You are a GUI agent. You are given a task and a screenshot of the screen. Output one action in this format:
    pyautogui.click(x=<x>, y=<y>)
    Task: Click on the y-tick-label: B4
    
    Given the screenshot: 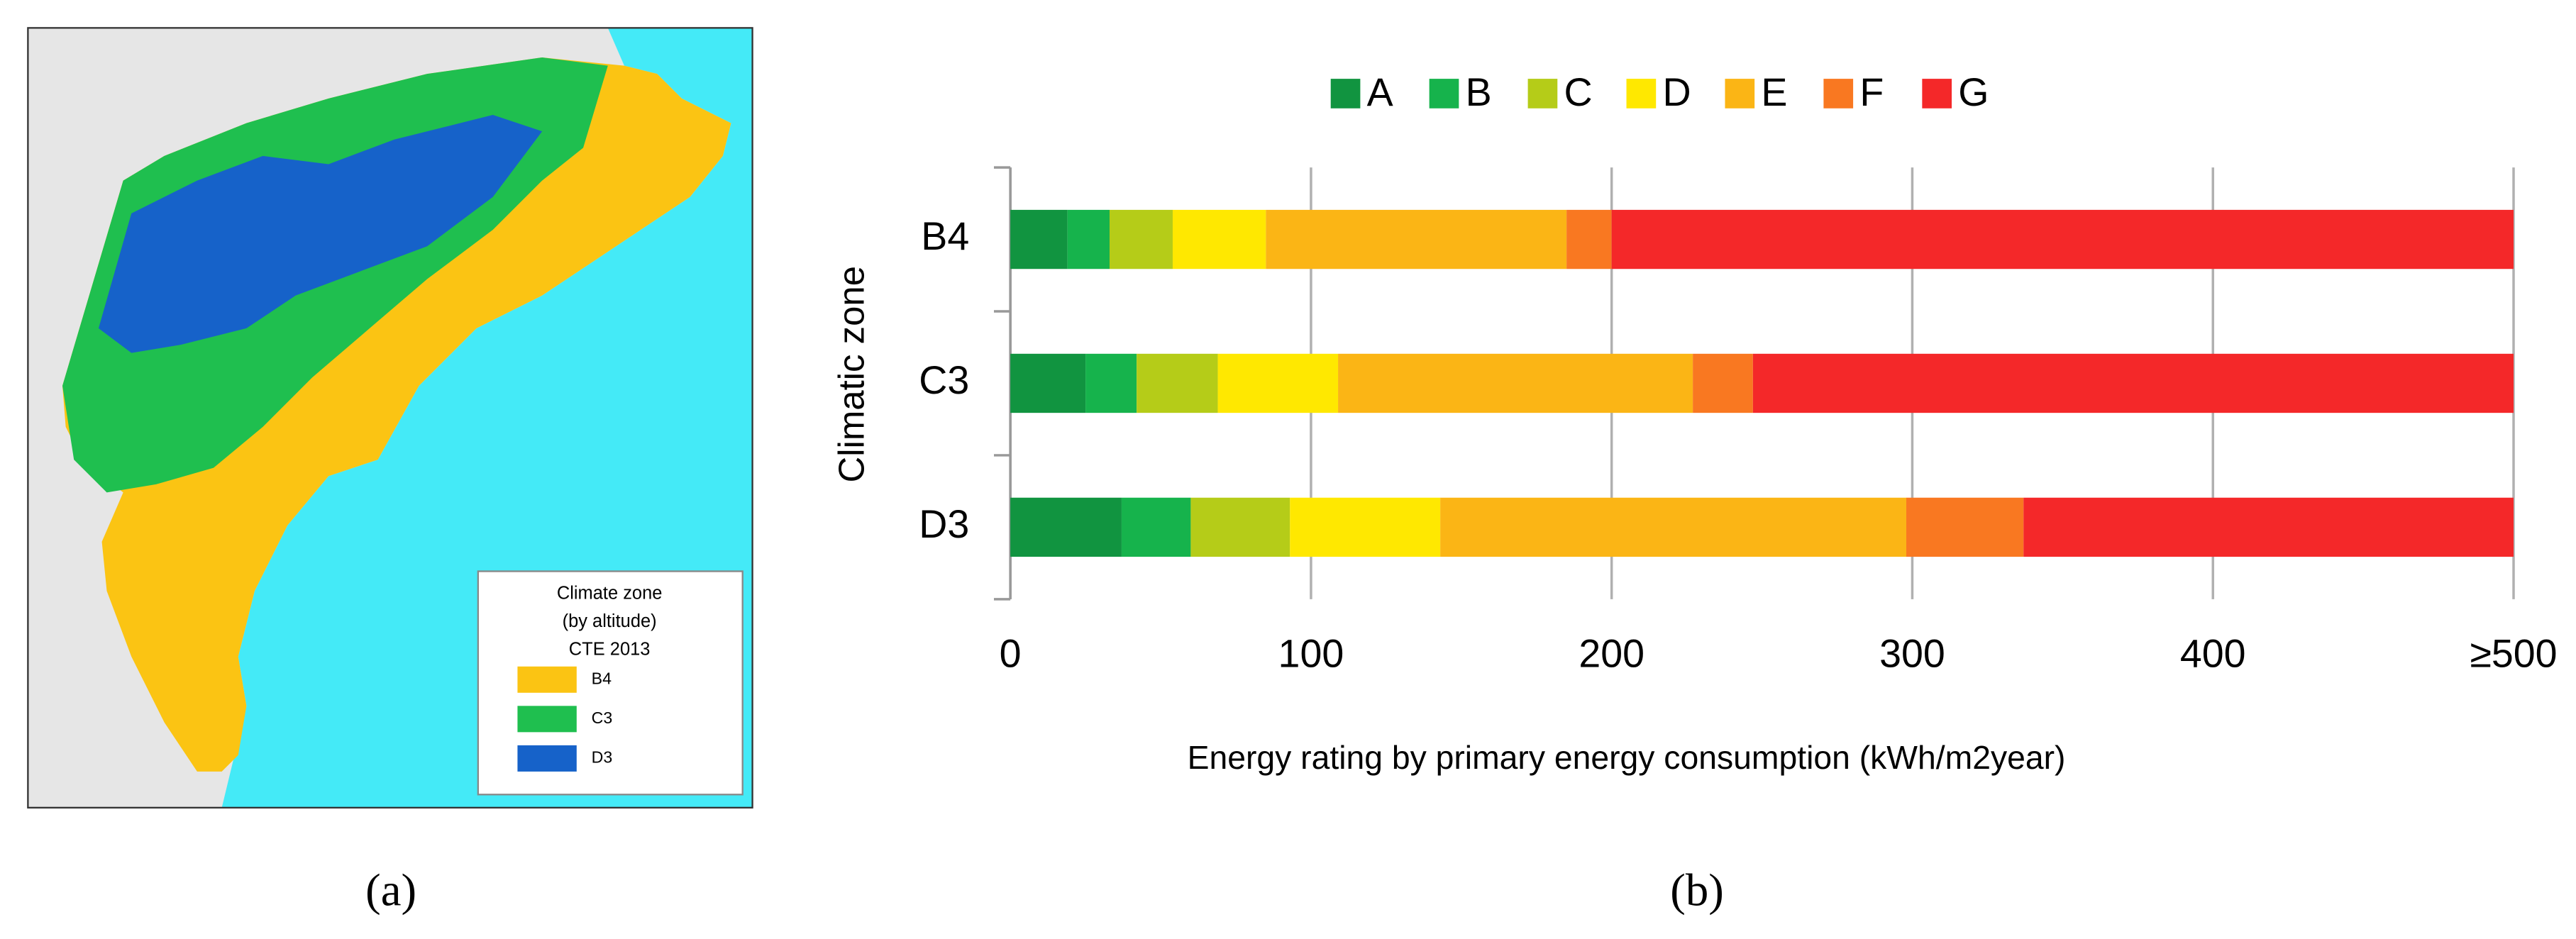 What is the action you would take?
    pyautogui.click(x=945, y=236)
    